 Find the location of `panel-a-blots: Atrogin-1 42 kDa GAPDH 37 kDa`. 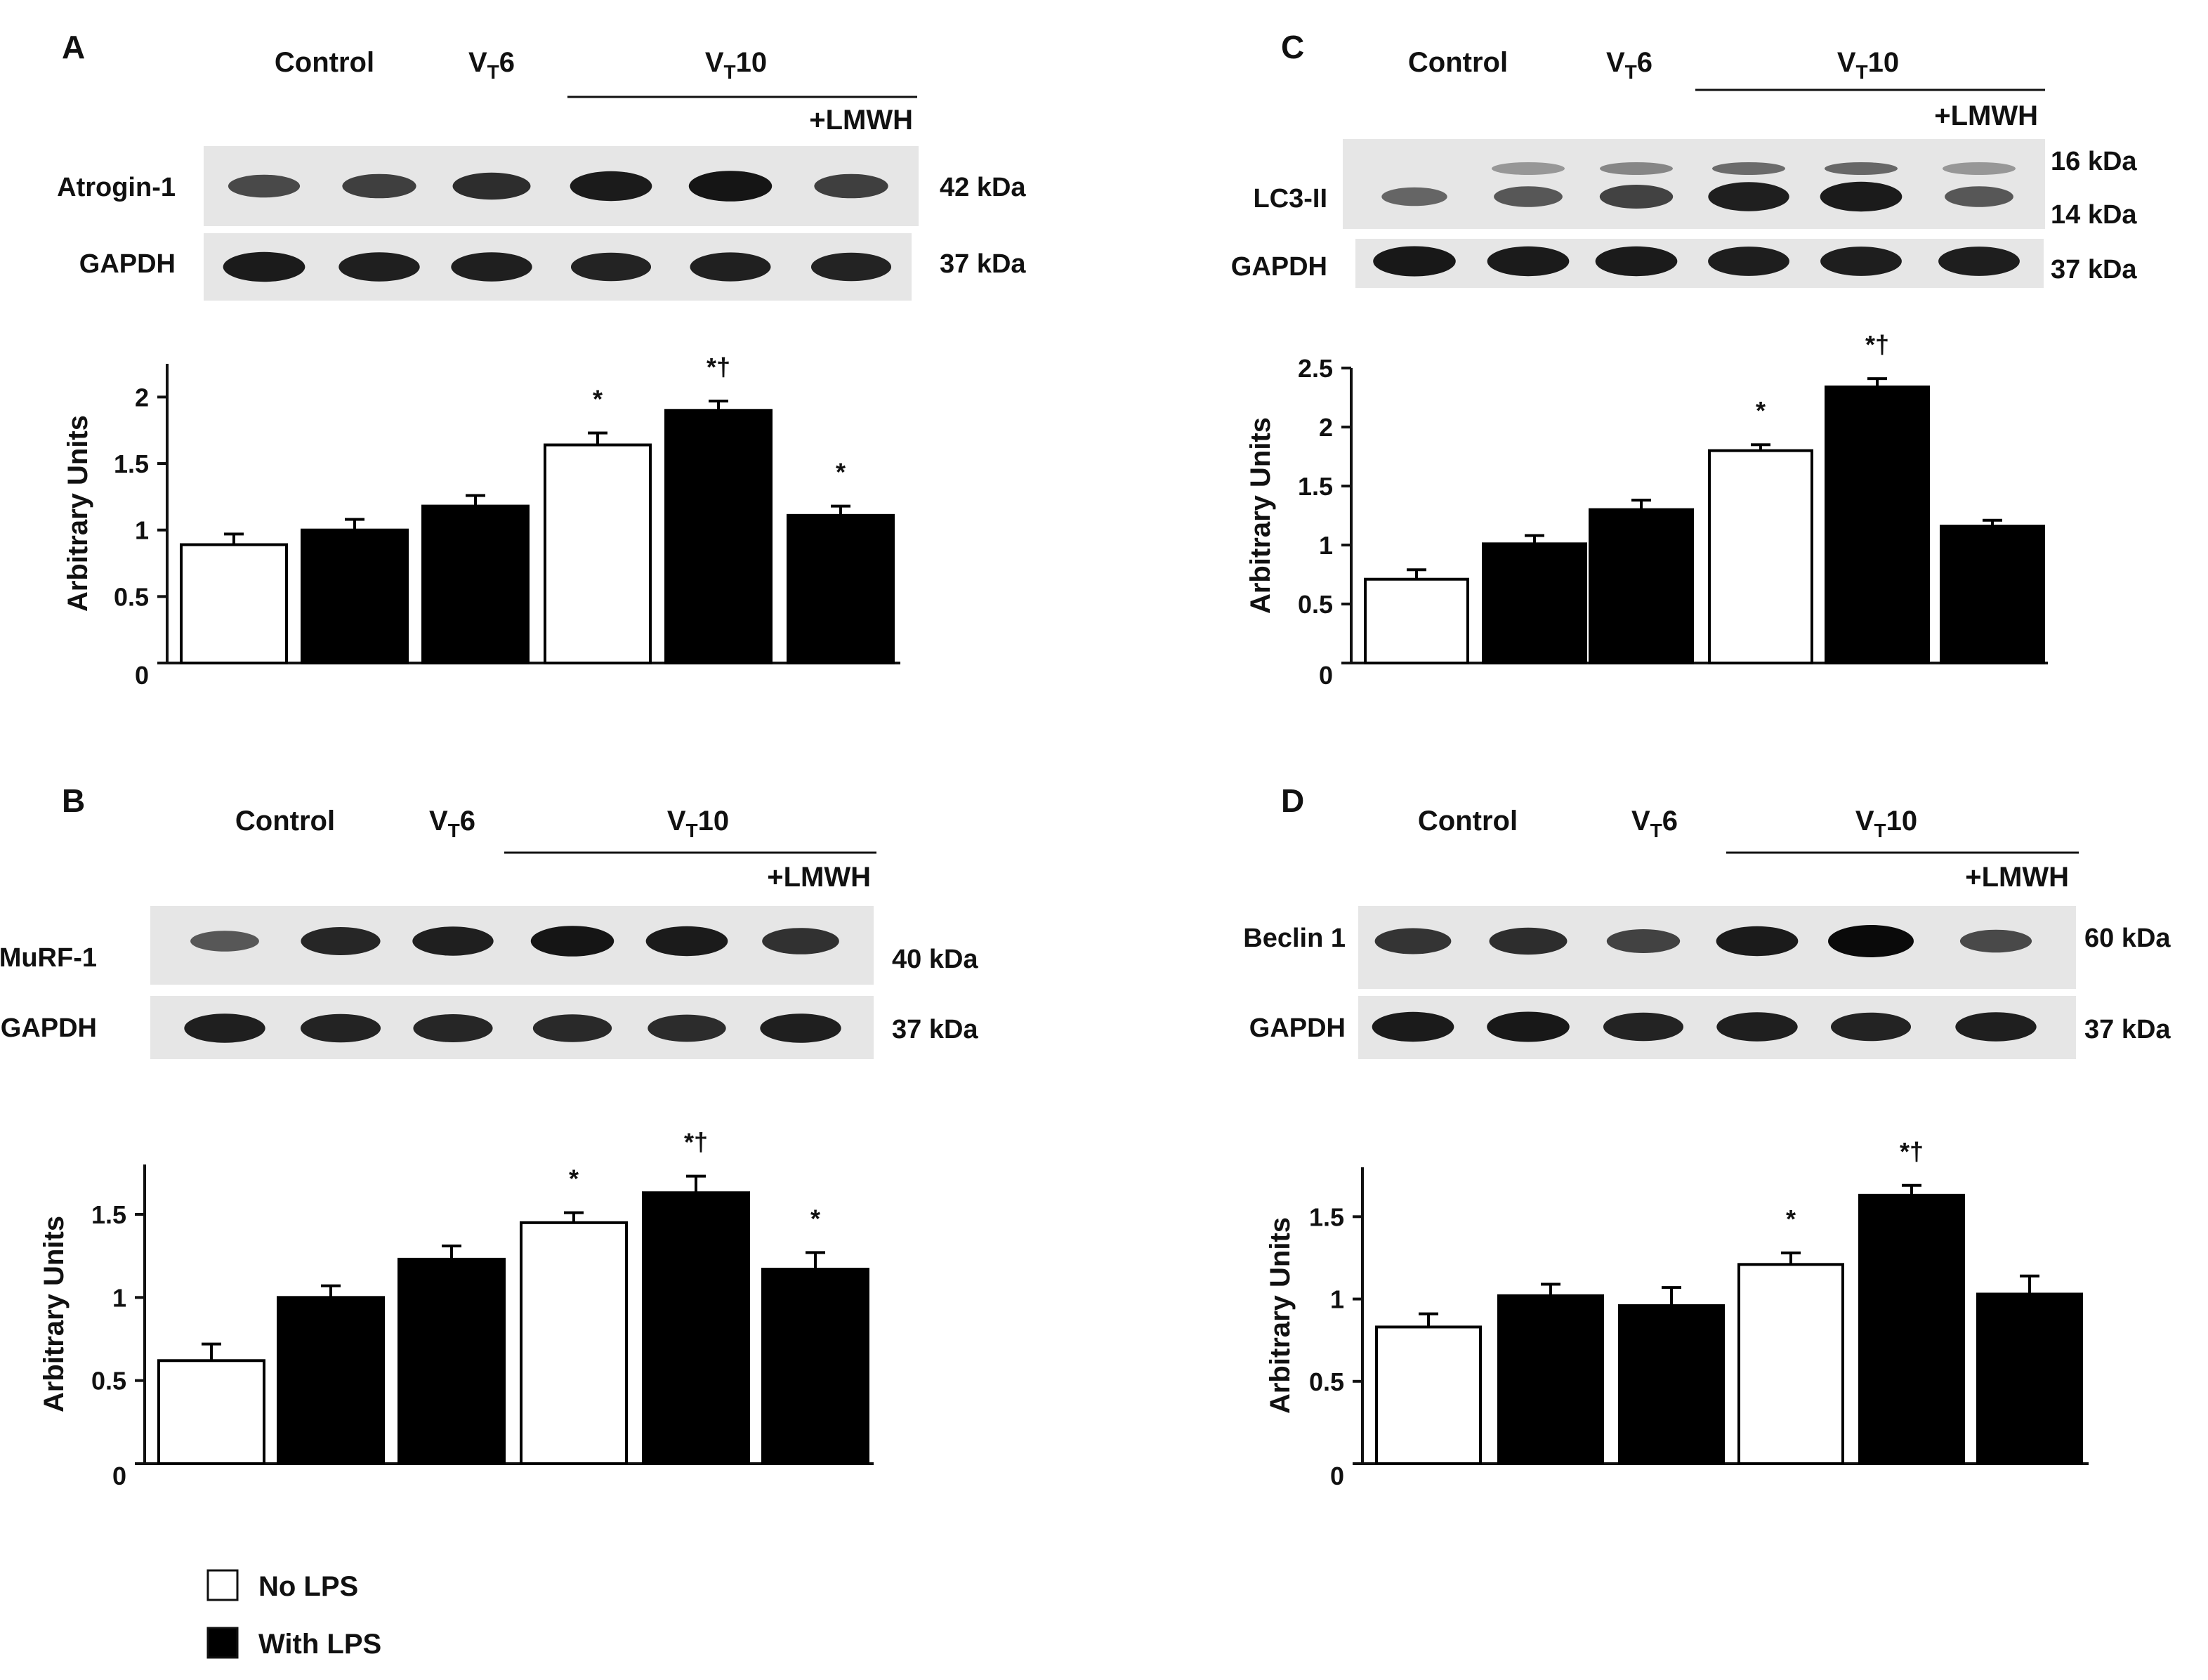

panel-a-blots: Atrogin-1 42 kDa GAPDH 37 kDa is located at coordinates (541, 223).